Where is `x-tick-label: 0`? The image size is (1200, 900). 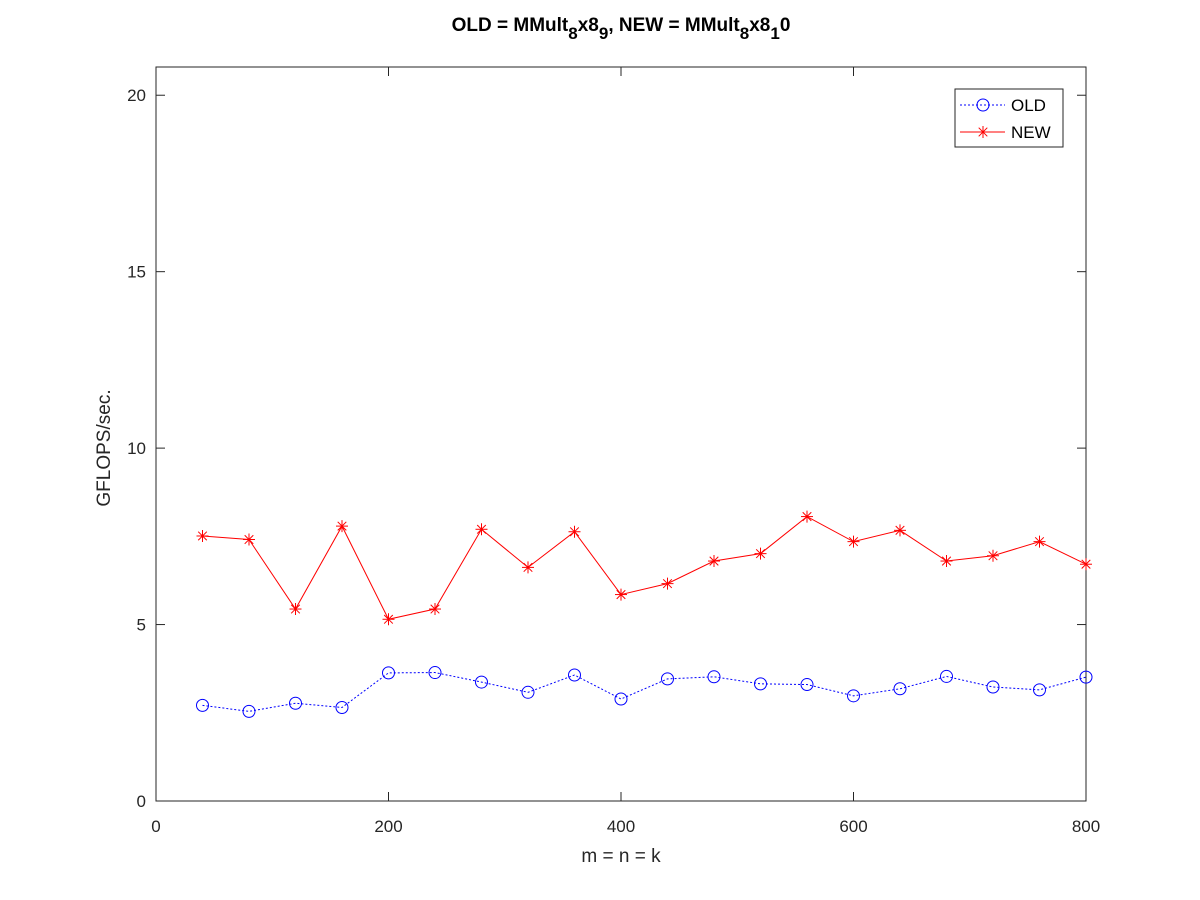 x-tick-label: 0 is located at coordinates (155, 826).